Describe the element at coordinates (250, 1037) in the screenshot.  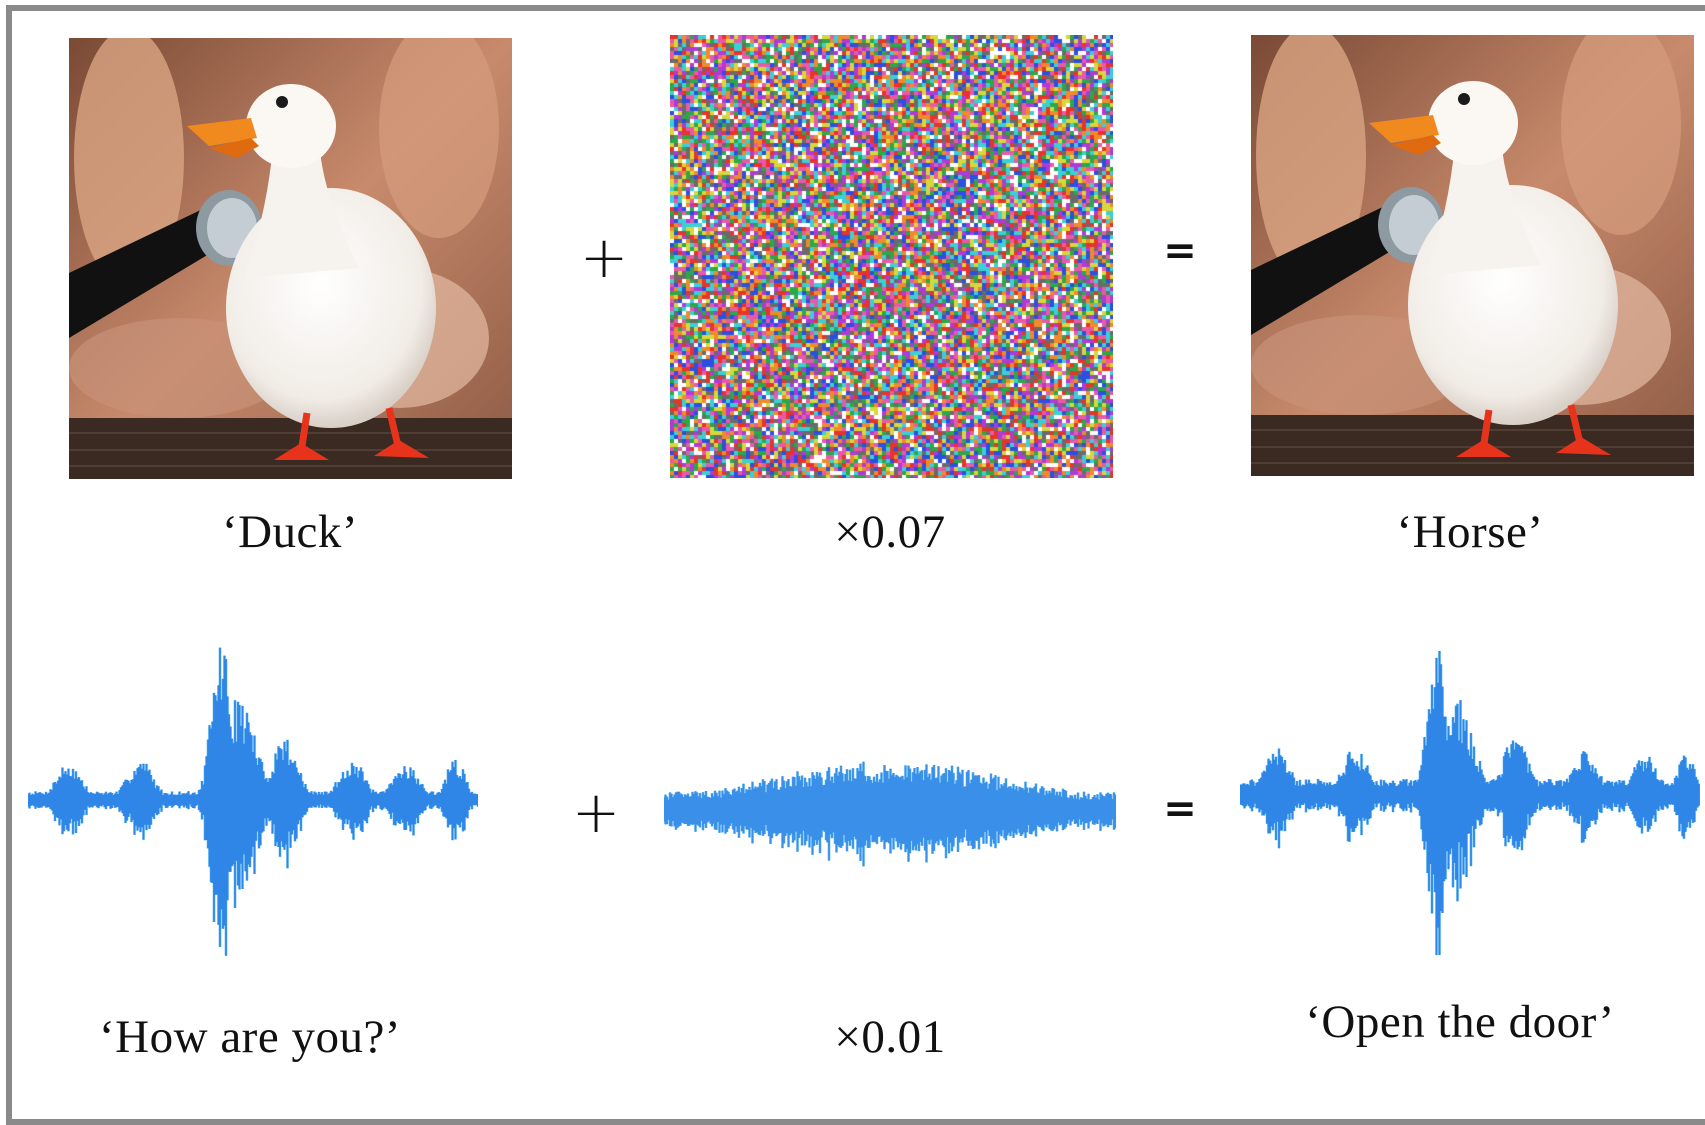
I see `caption-how-are-you: ‘How are you?’` at that location.